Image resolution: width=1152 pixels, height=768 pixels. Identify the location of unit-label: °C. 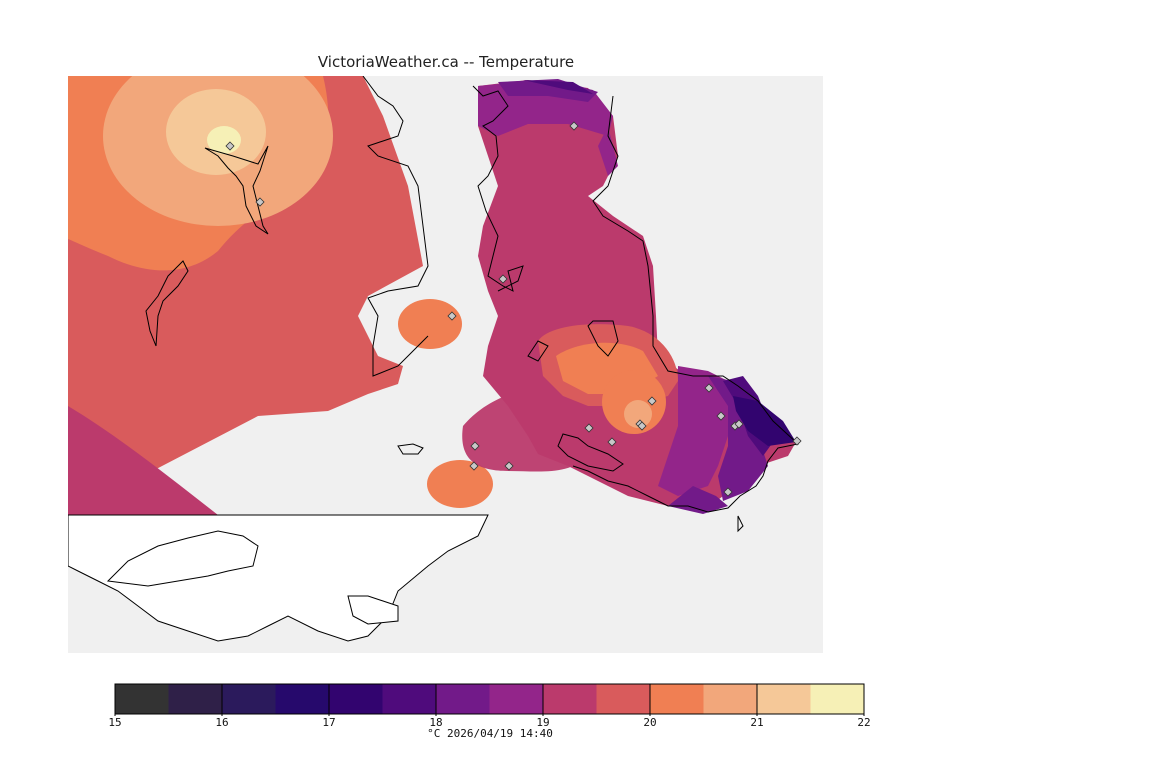
(434, 733).